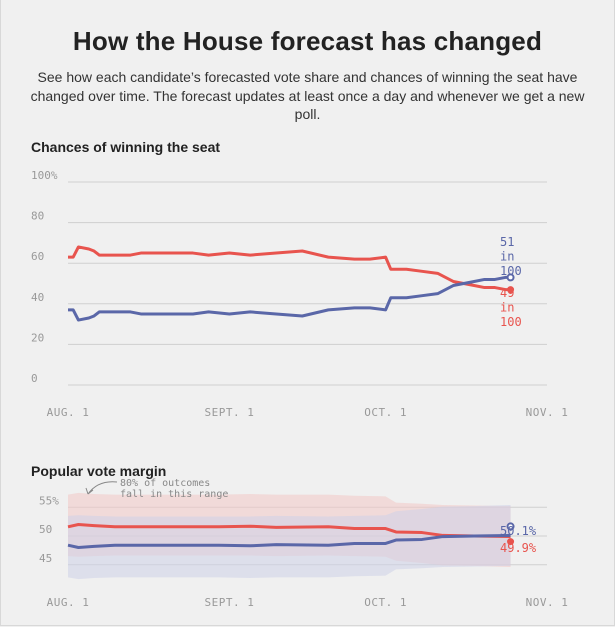  Describe the element at coordinates (511, 271) in the screenshot. I see `blue-end-label: 100` at that location.